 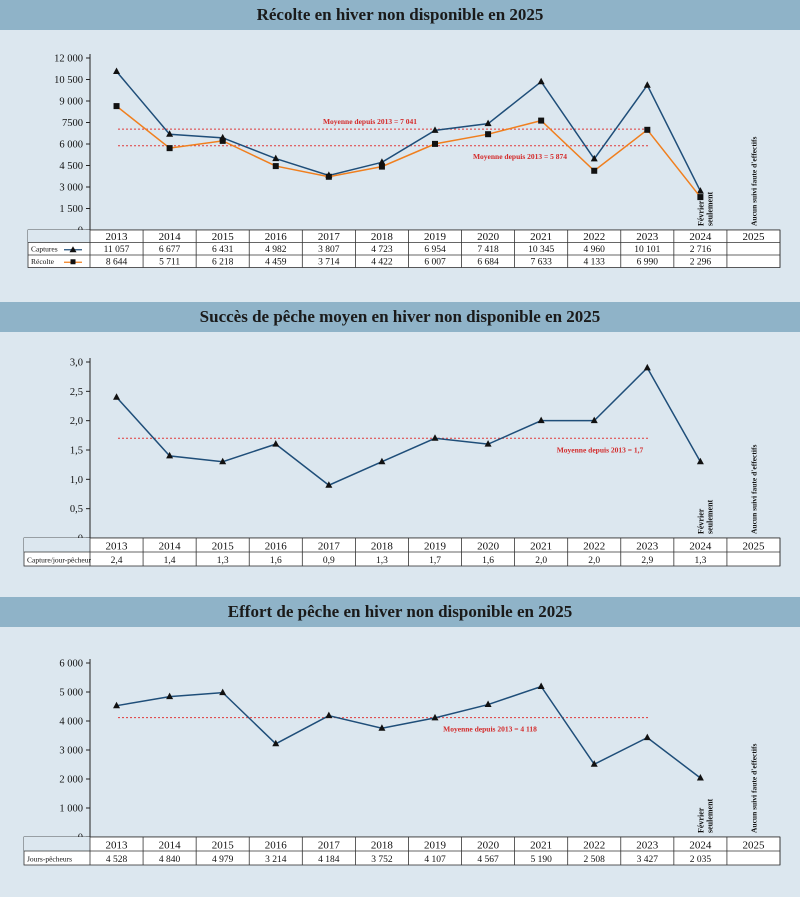 What do you see at coordinates (435, 561) in the screenshot?
I see `table-value: 1,7` at bounding box center [435, 561].